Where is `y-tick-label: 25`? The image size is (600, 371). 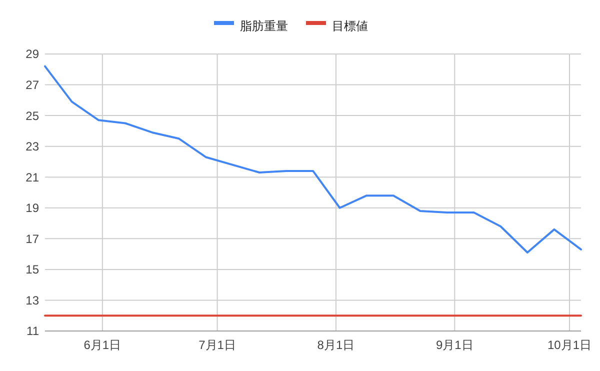 y-tick-label: 25 is located at coordinates (33, 115).